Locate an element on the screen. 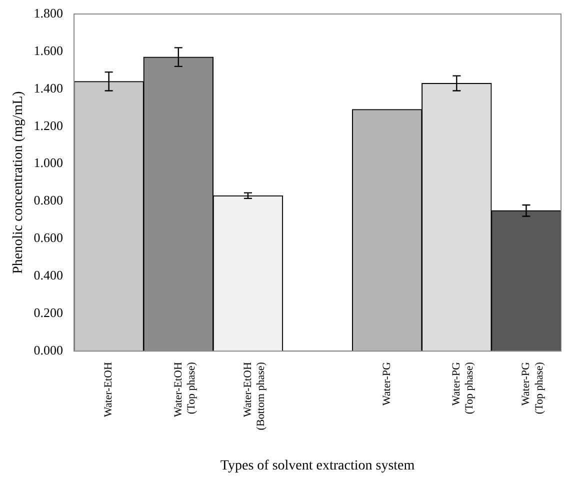  y-tick-label: 0.400 is located at coordinates (49, 275).